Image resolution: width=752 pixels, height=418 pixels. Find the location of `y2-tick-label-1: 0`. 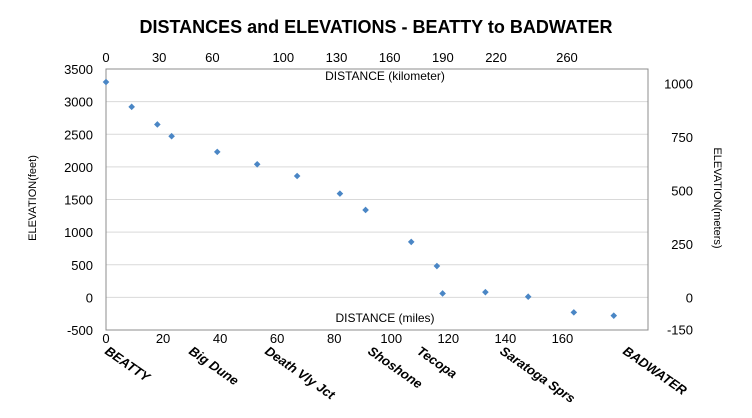

y2-tick-label-1: 0 is located at coordinates (689, 297).